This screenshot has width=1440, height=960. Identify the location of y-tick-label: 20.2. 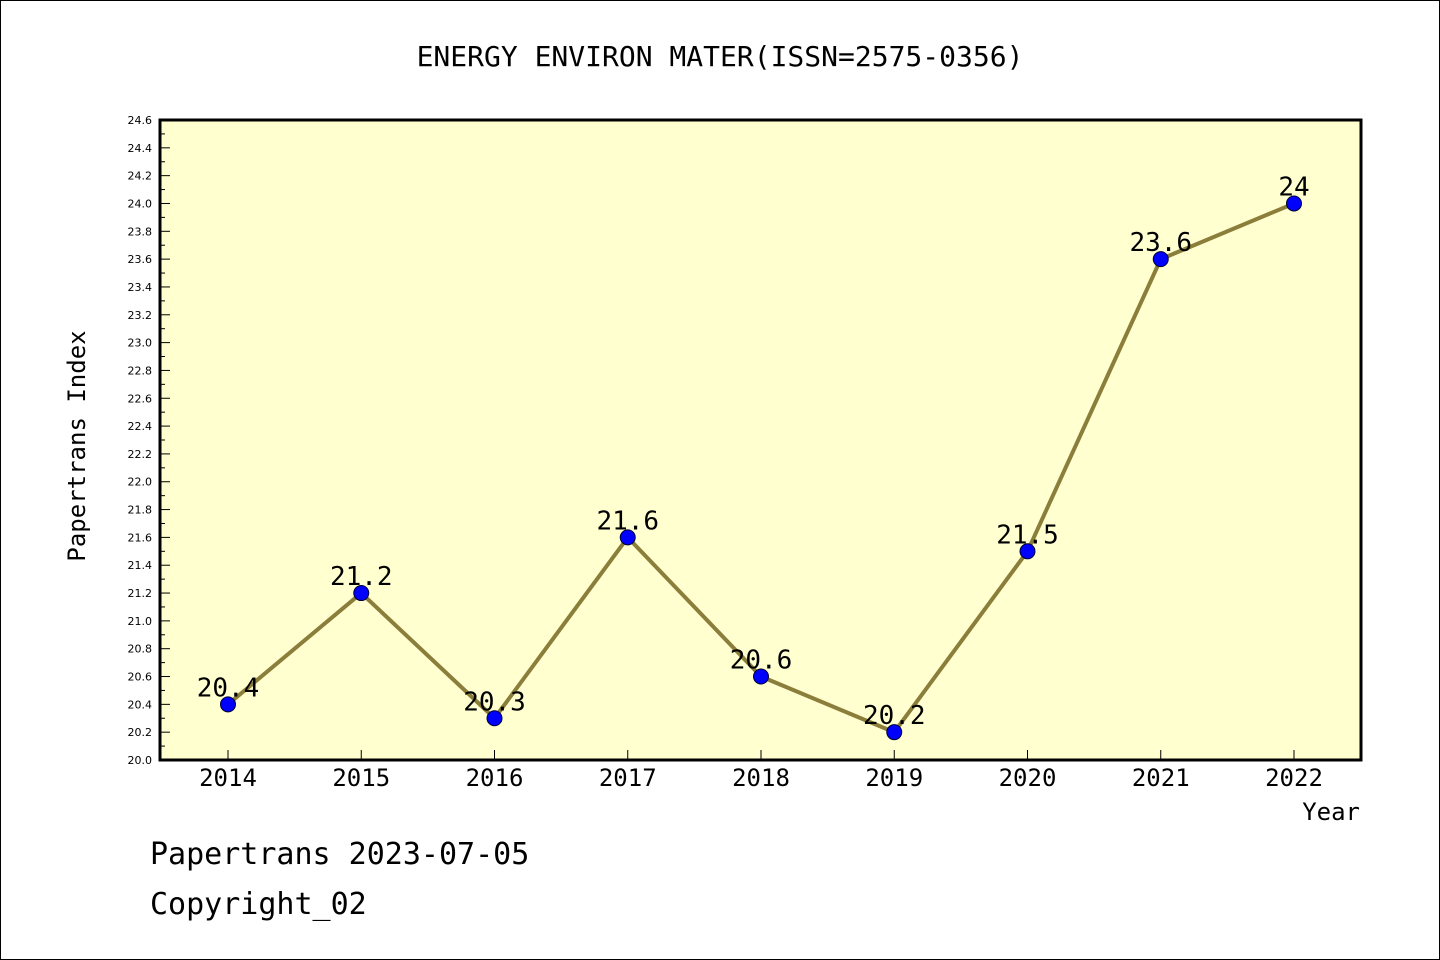
(140, 732).